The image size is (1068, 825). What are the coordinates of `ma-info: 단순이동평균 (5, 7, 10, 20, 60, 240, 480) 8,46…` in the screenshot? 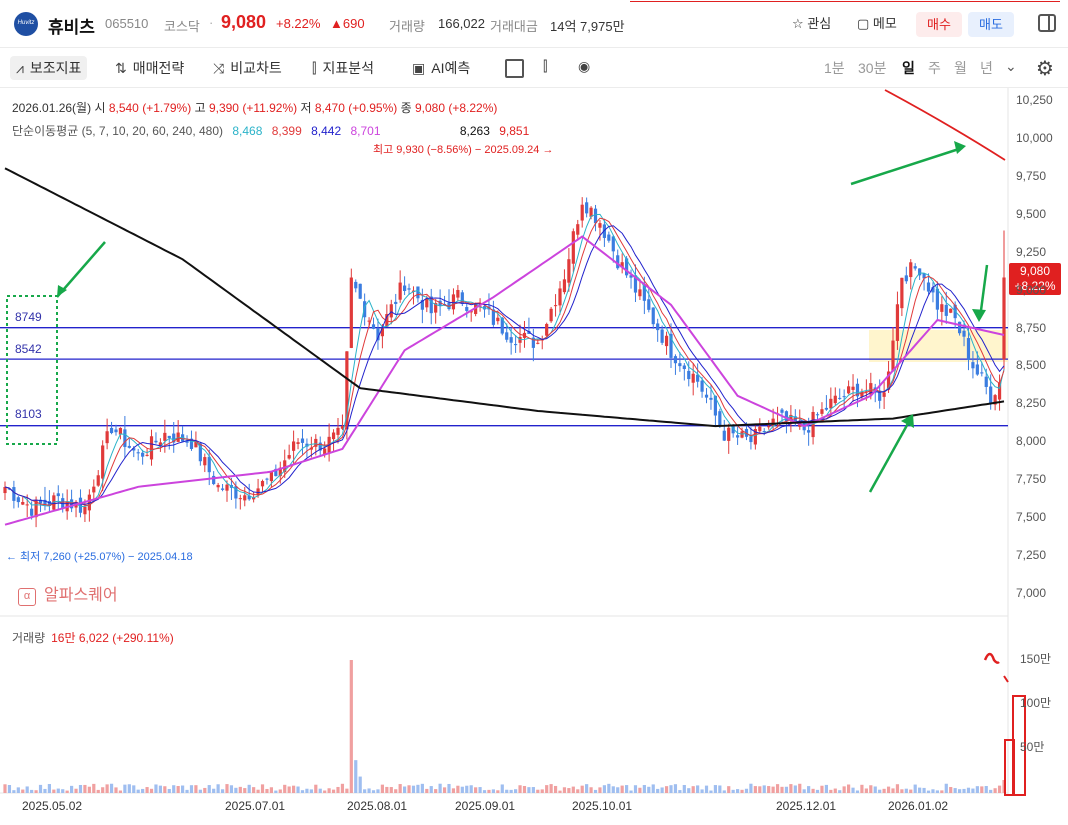 It's located at (270, 130).